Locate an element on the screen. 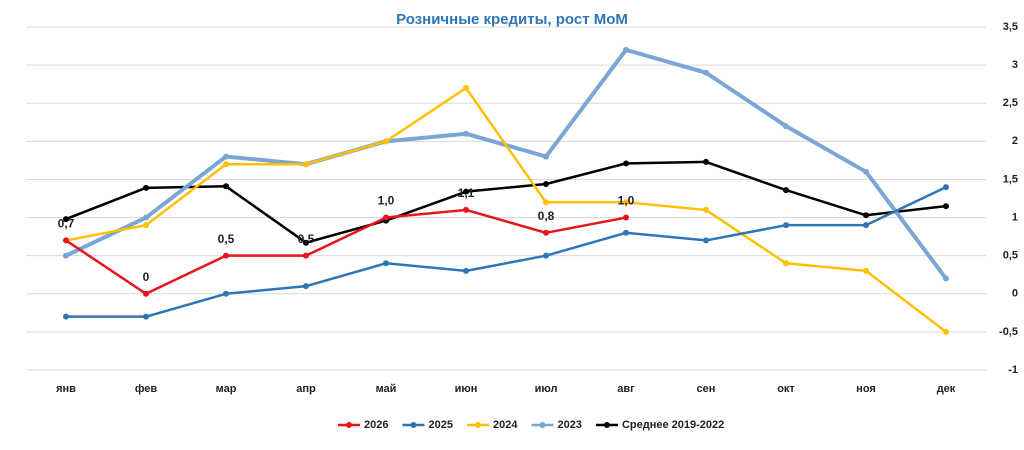 This screenshot has width=1024, height=450. x-tick-label: июн is located at coordinates (466, 389).